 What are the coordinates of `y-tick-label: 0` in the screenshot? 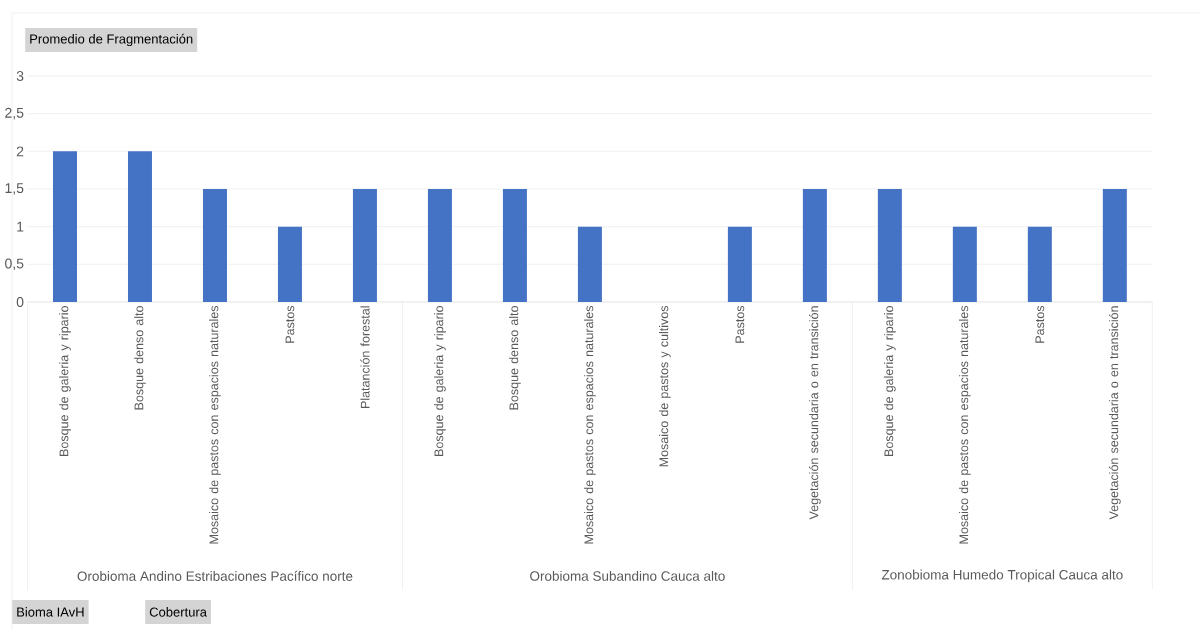 It's located at (20, 301).